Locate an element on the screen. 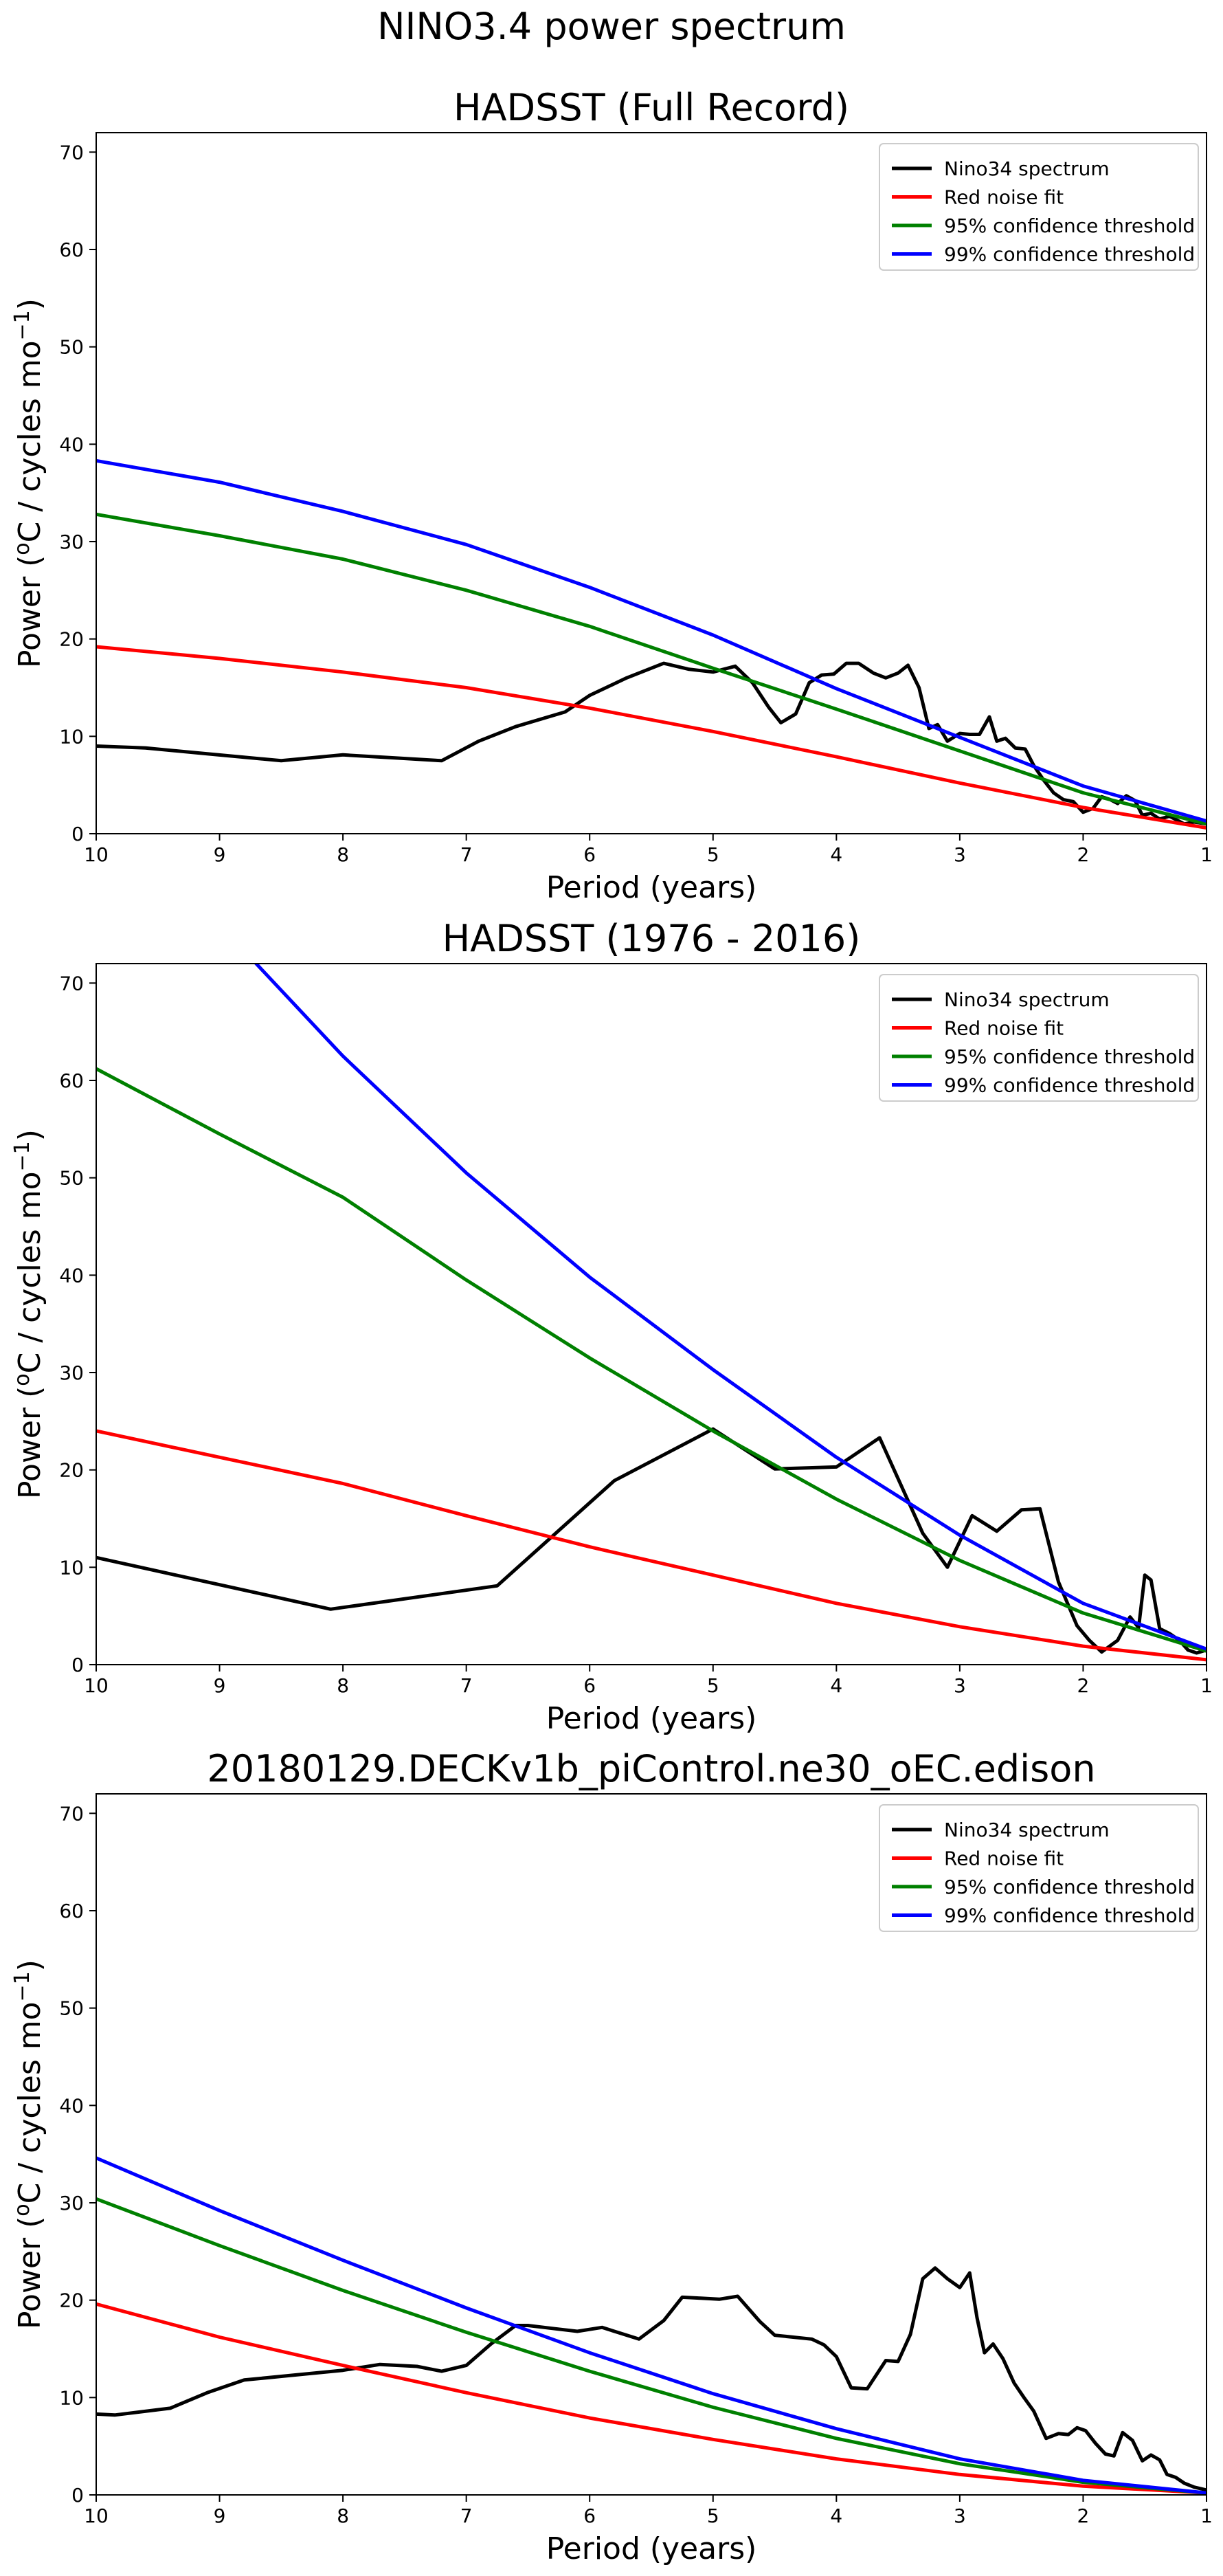 The height and width of the screenshot is (2576, 1223). chart-title: HADSST (Full Record) is located at coordinates (651, 107).